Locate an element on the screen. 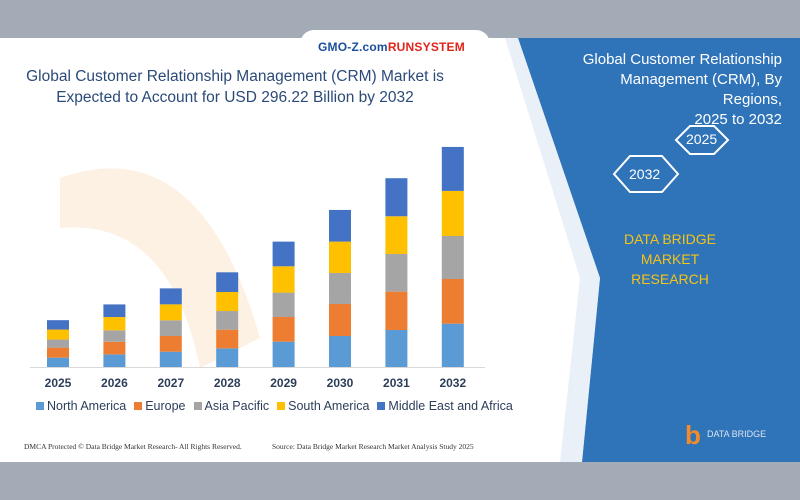  company-name: DATA BRIDGE MARKET RESEARCH is located at coordinates (670, 259).